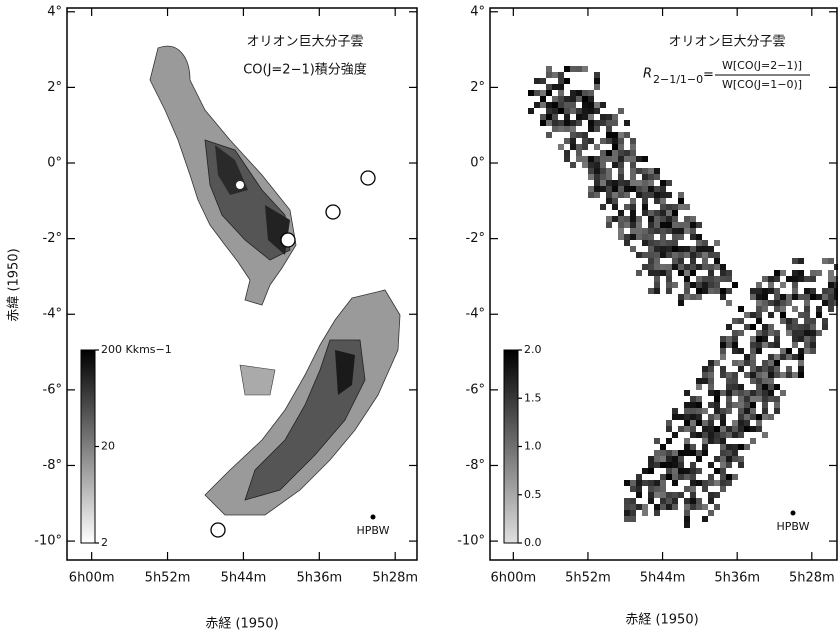 The image size is (838, 634). Describe the element at coordinates (319, 578) in the screenshot. I see `x-tick-label: 5h36m` at that location.